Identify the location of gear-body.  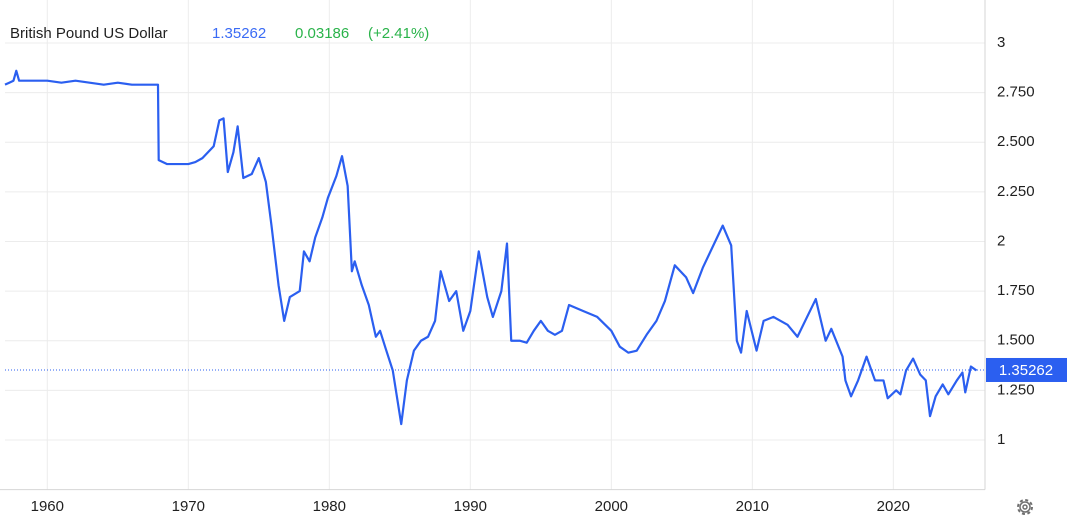
(1025, 507).